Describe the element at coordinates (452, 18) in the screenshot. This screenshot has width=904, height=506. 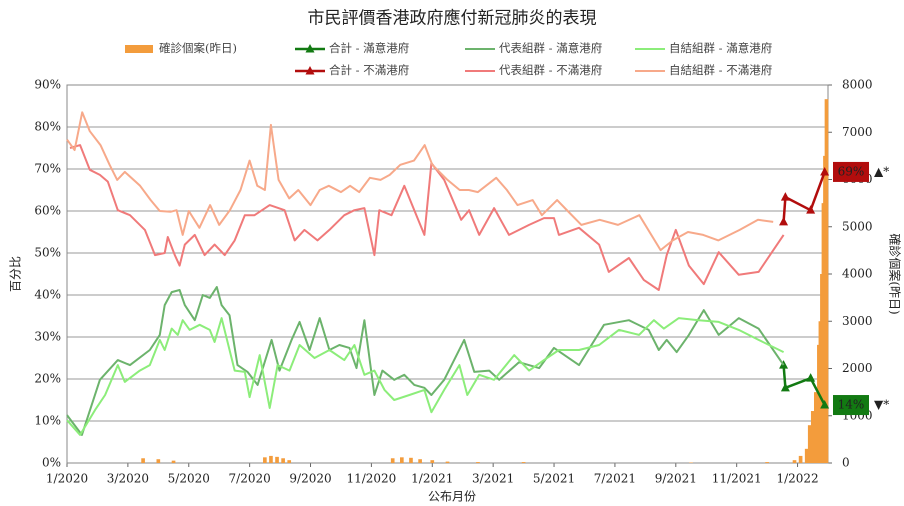
I see `chart-title: 市民評價香港政府應付新冠肺炎的表現` at that location.